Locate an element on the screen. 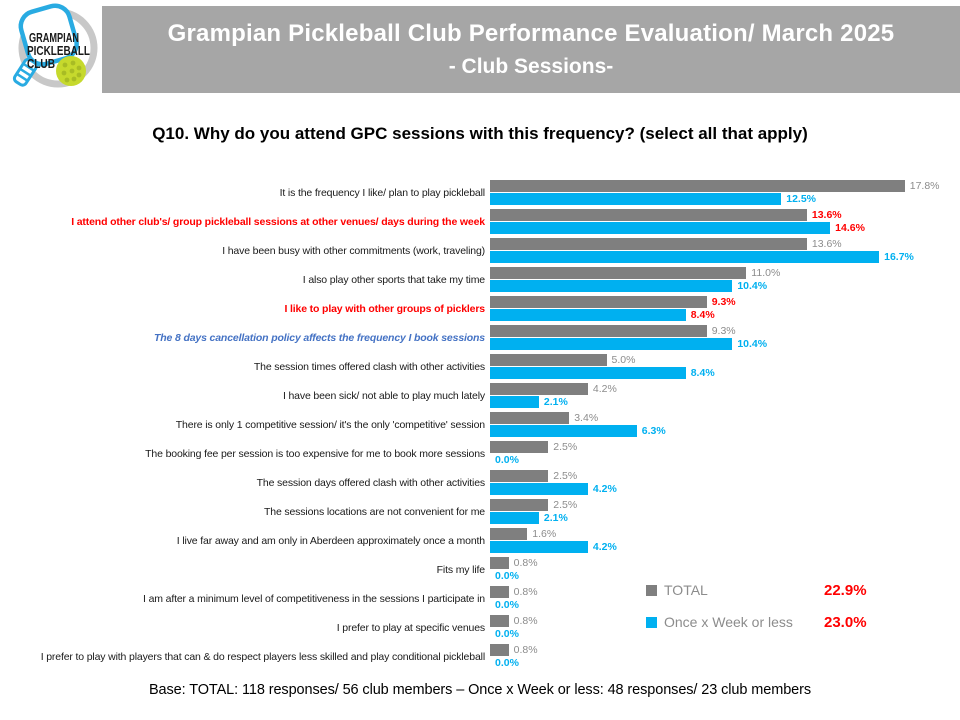 The width and height of the screenshot is (960, 720). category-label: Fits my life is located at coordinates (461, 569).